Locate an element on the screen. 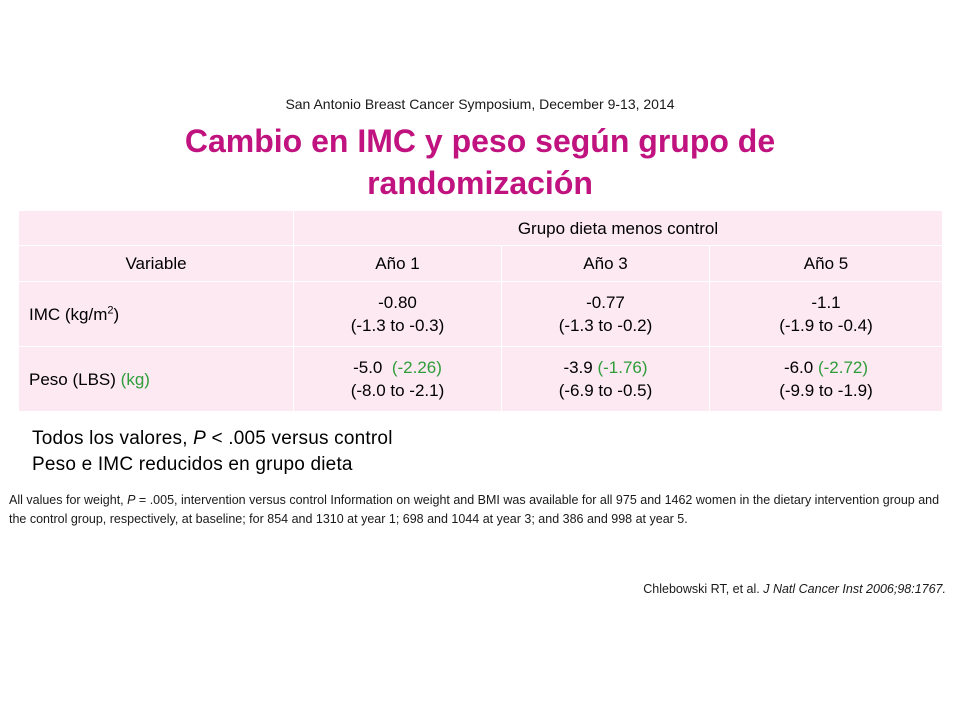 This screenshot has height=720, width=960. column-header-ano-1: Año 1 is located at coordinates (397, 263).